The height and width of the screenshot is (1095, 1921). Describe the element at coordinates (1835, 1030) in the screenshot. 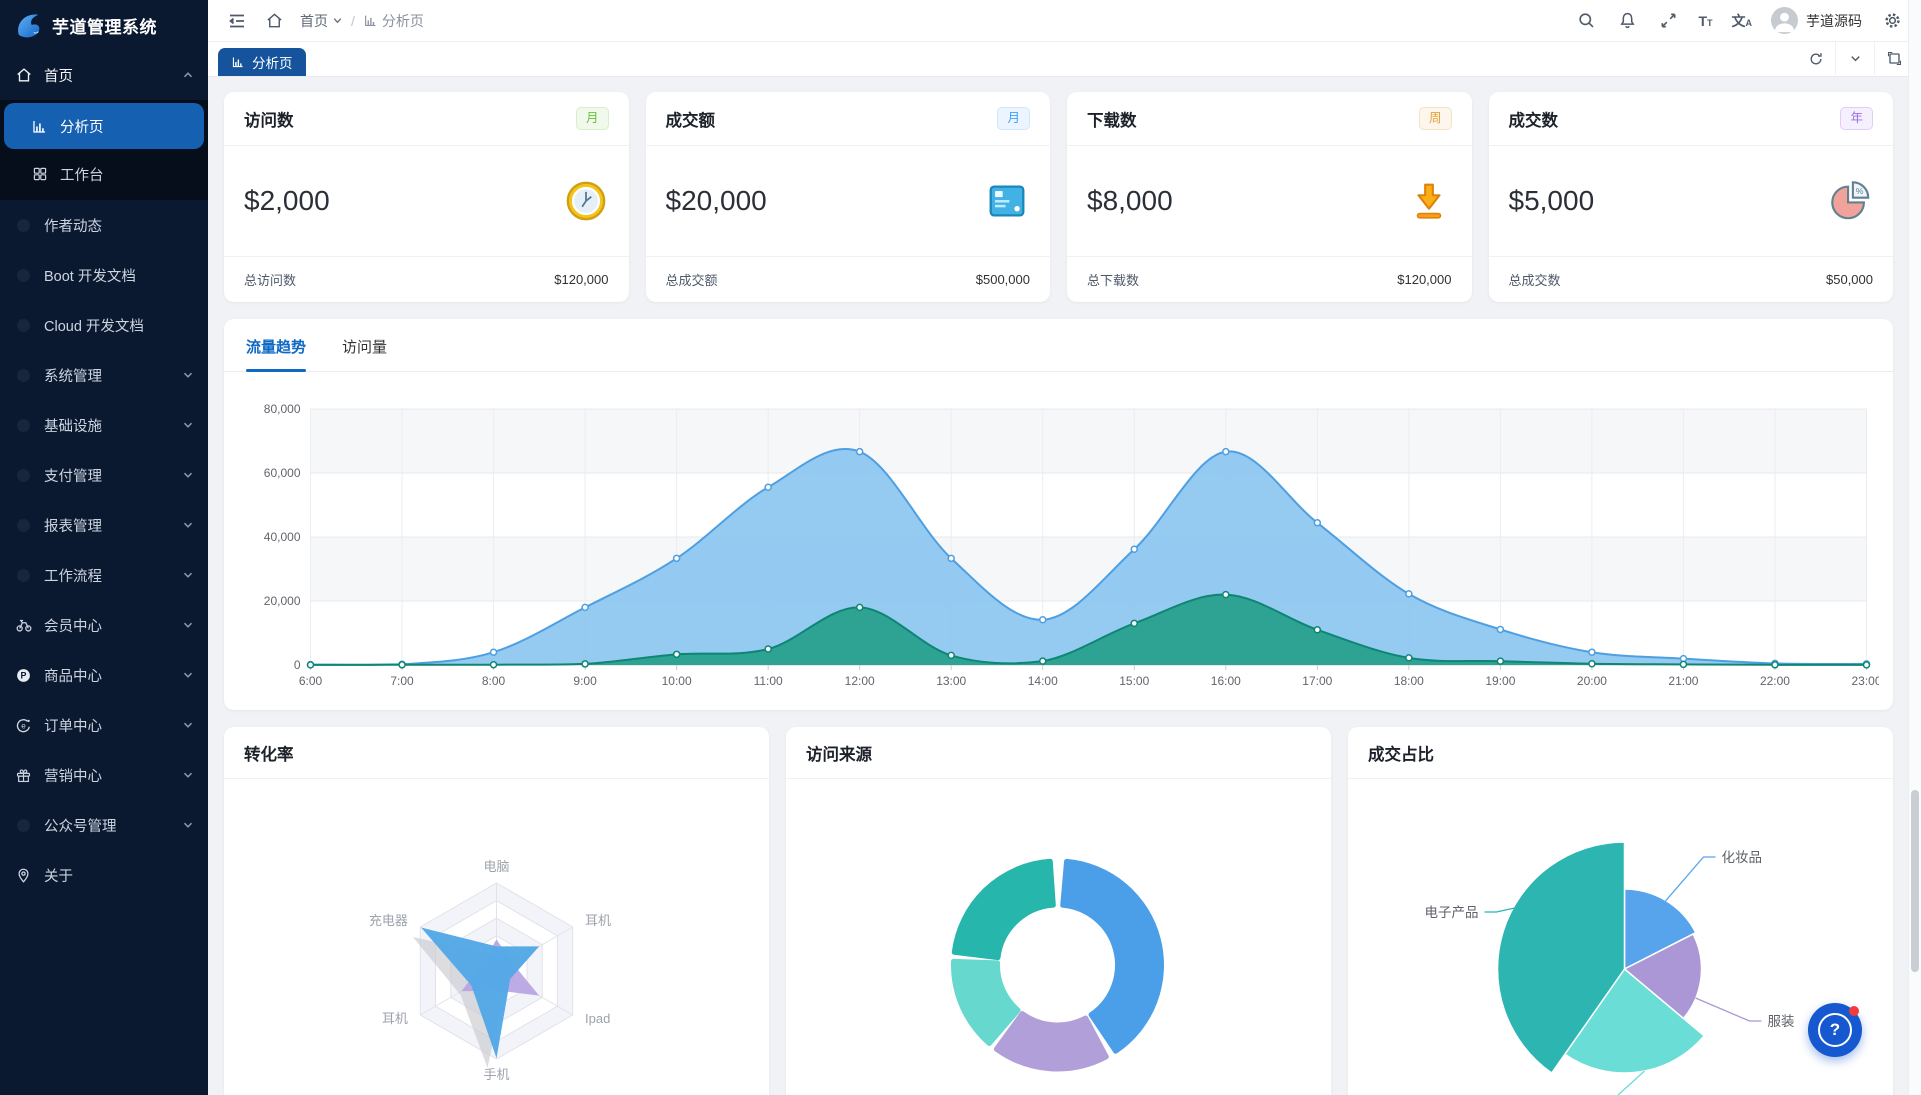

I see `help-fab-button: ?` at that location.